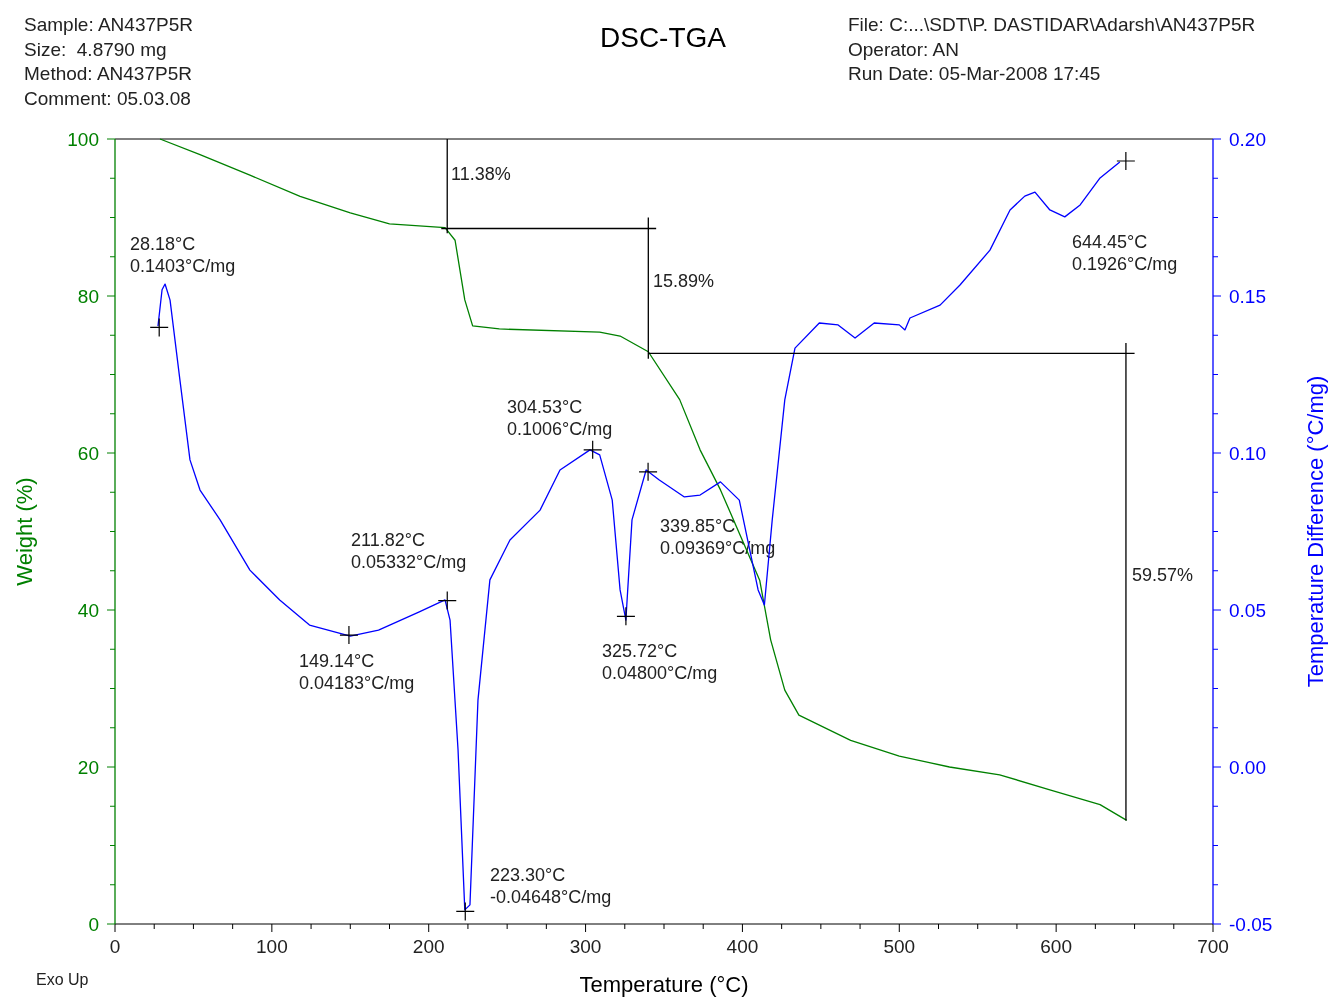 The height and width of the screenshot is (998, 1332). What do you see at coordinates (551, 886) in the screenshot?
I see `annotation: 223.30°C -0.04648°C/mg` at bounding box center [551, 886].